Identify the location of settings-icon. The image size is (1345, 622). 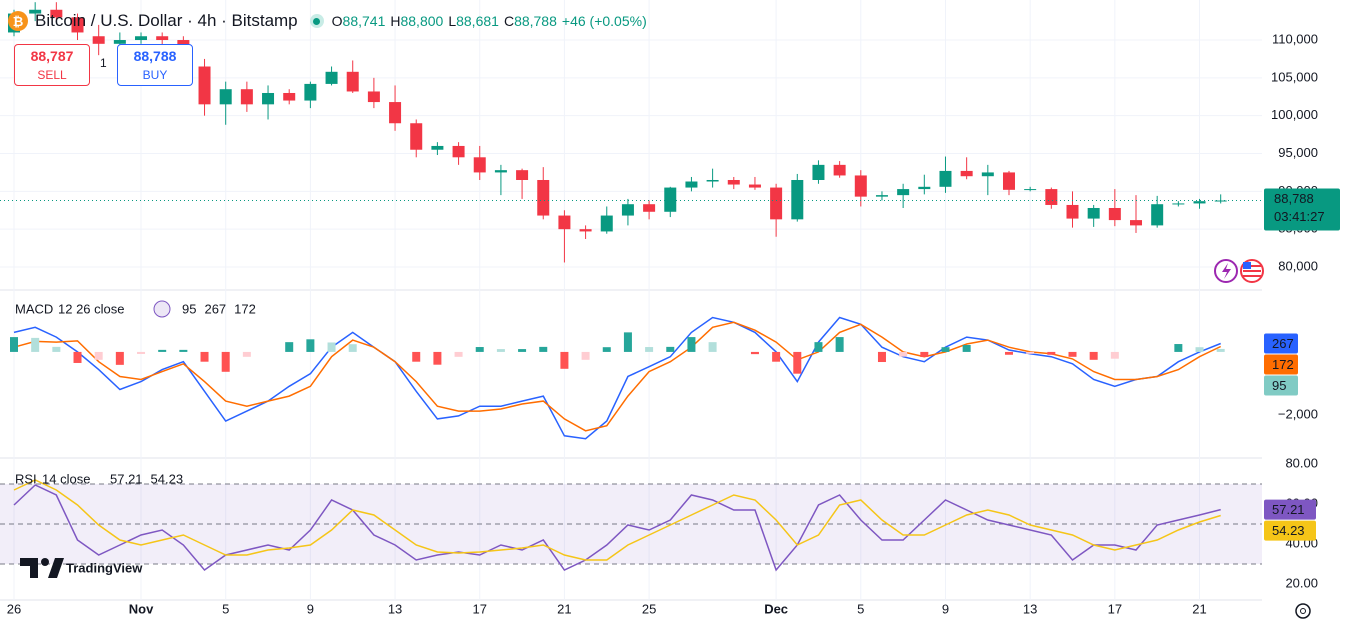
(162, 309).